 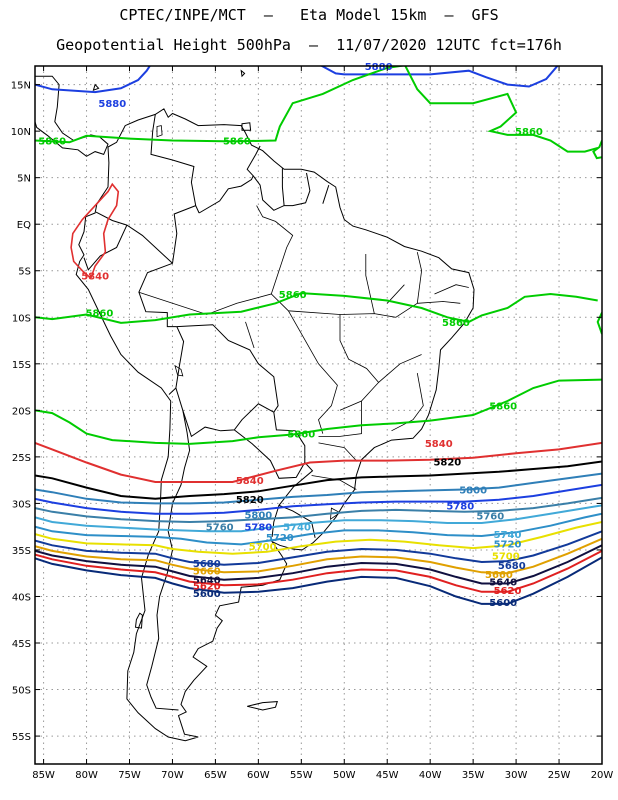 I want to click on lon-tick-label: 30W, so click(x=516, y=775).